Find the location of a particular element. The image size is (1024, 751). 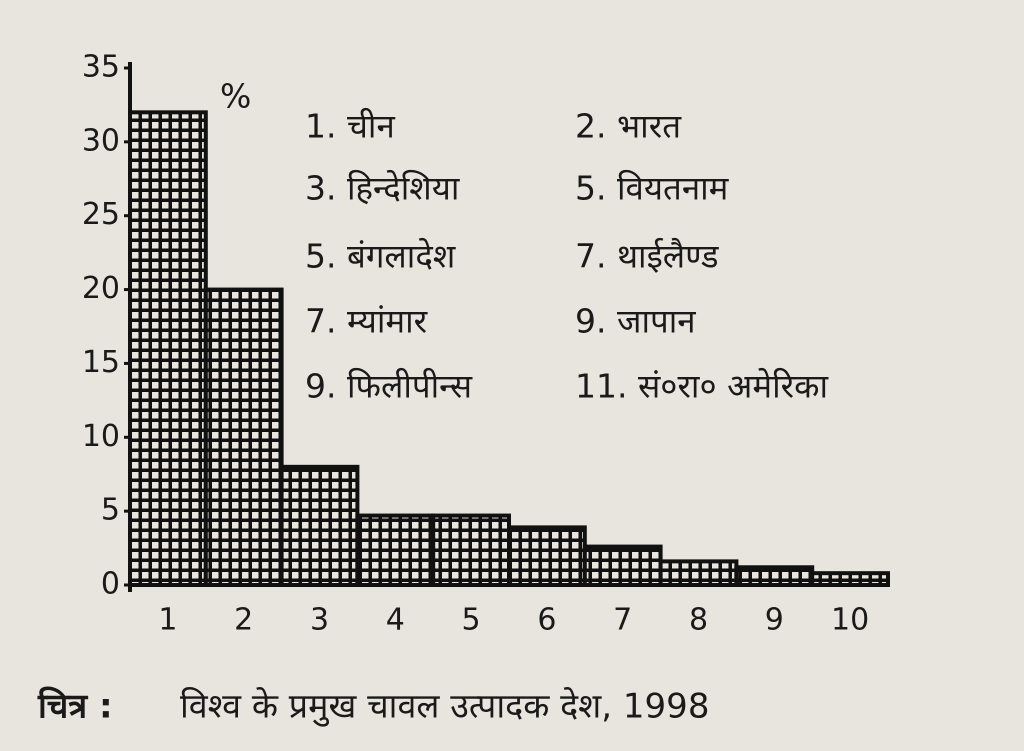

legend-item: 9. जापान is located at coordinates (635, 321).